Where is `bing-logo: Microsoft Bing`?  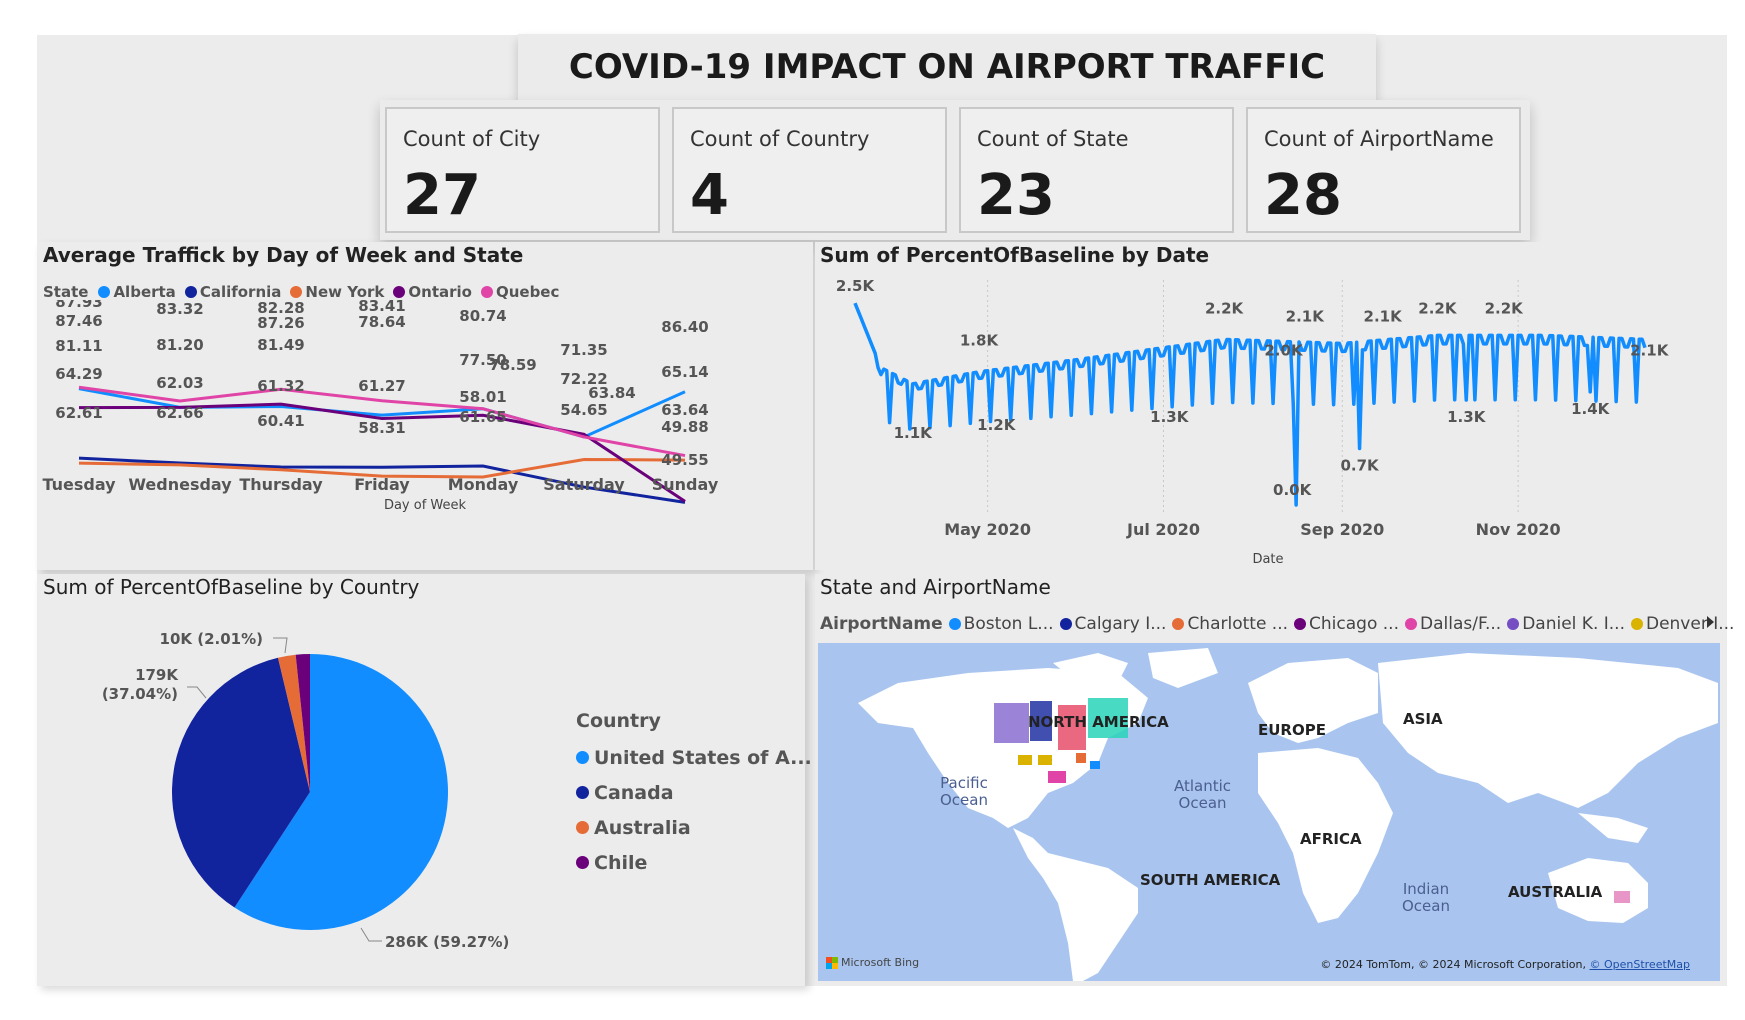 bing-logo: Microsoft Bing is located at coordinates (872, 962).